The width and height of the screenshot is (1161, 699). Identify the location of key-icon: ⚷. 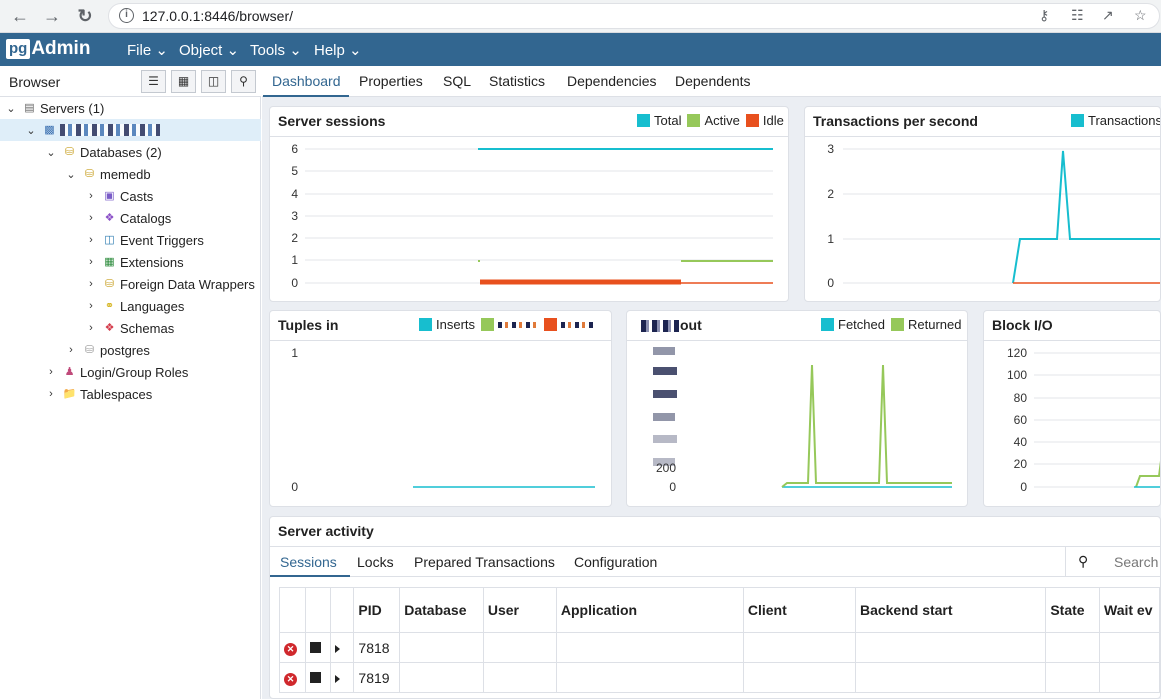
(1044, 15).